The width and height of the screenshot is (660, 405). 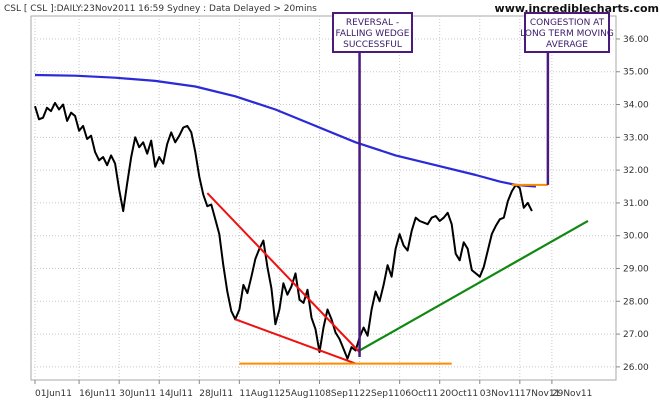 What do you see at coordinates (259, 394) in the screenshot?
I see `x-tick-label: 11Aug11` at bounding box center [259, 394].